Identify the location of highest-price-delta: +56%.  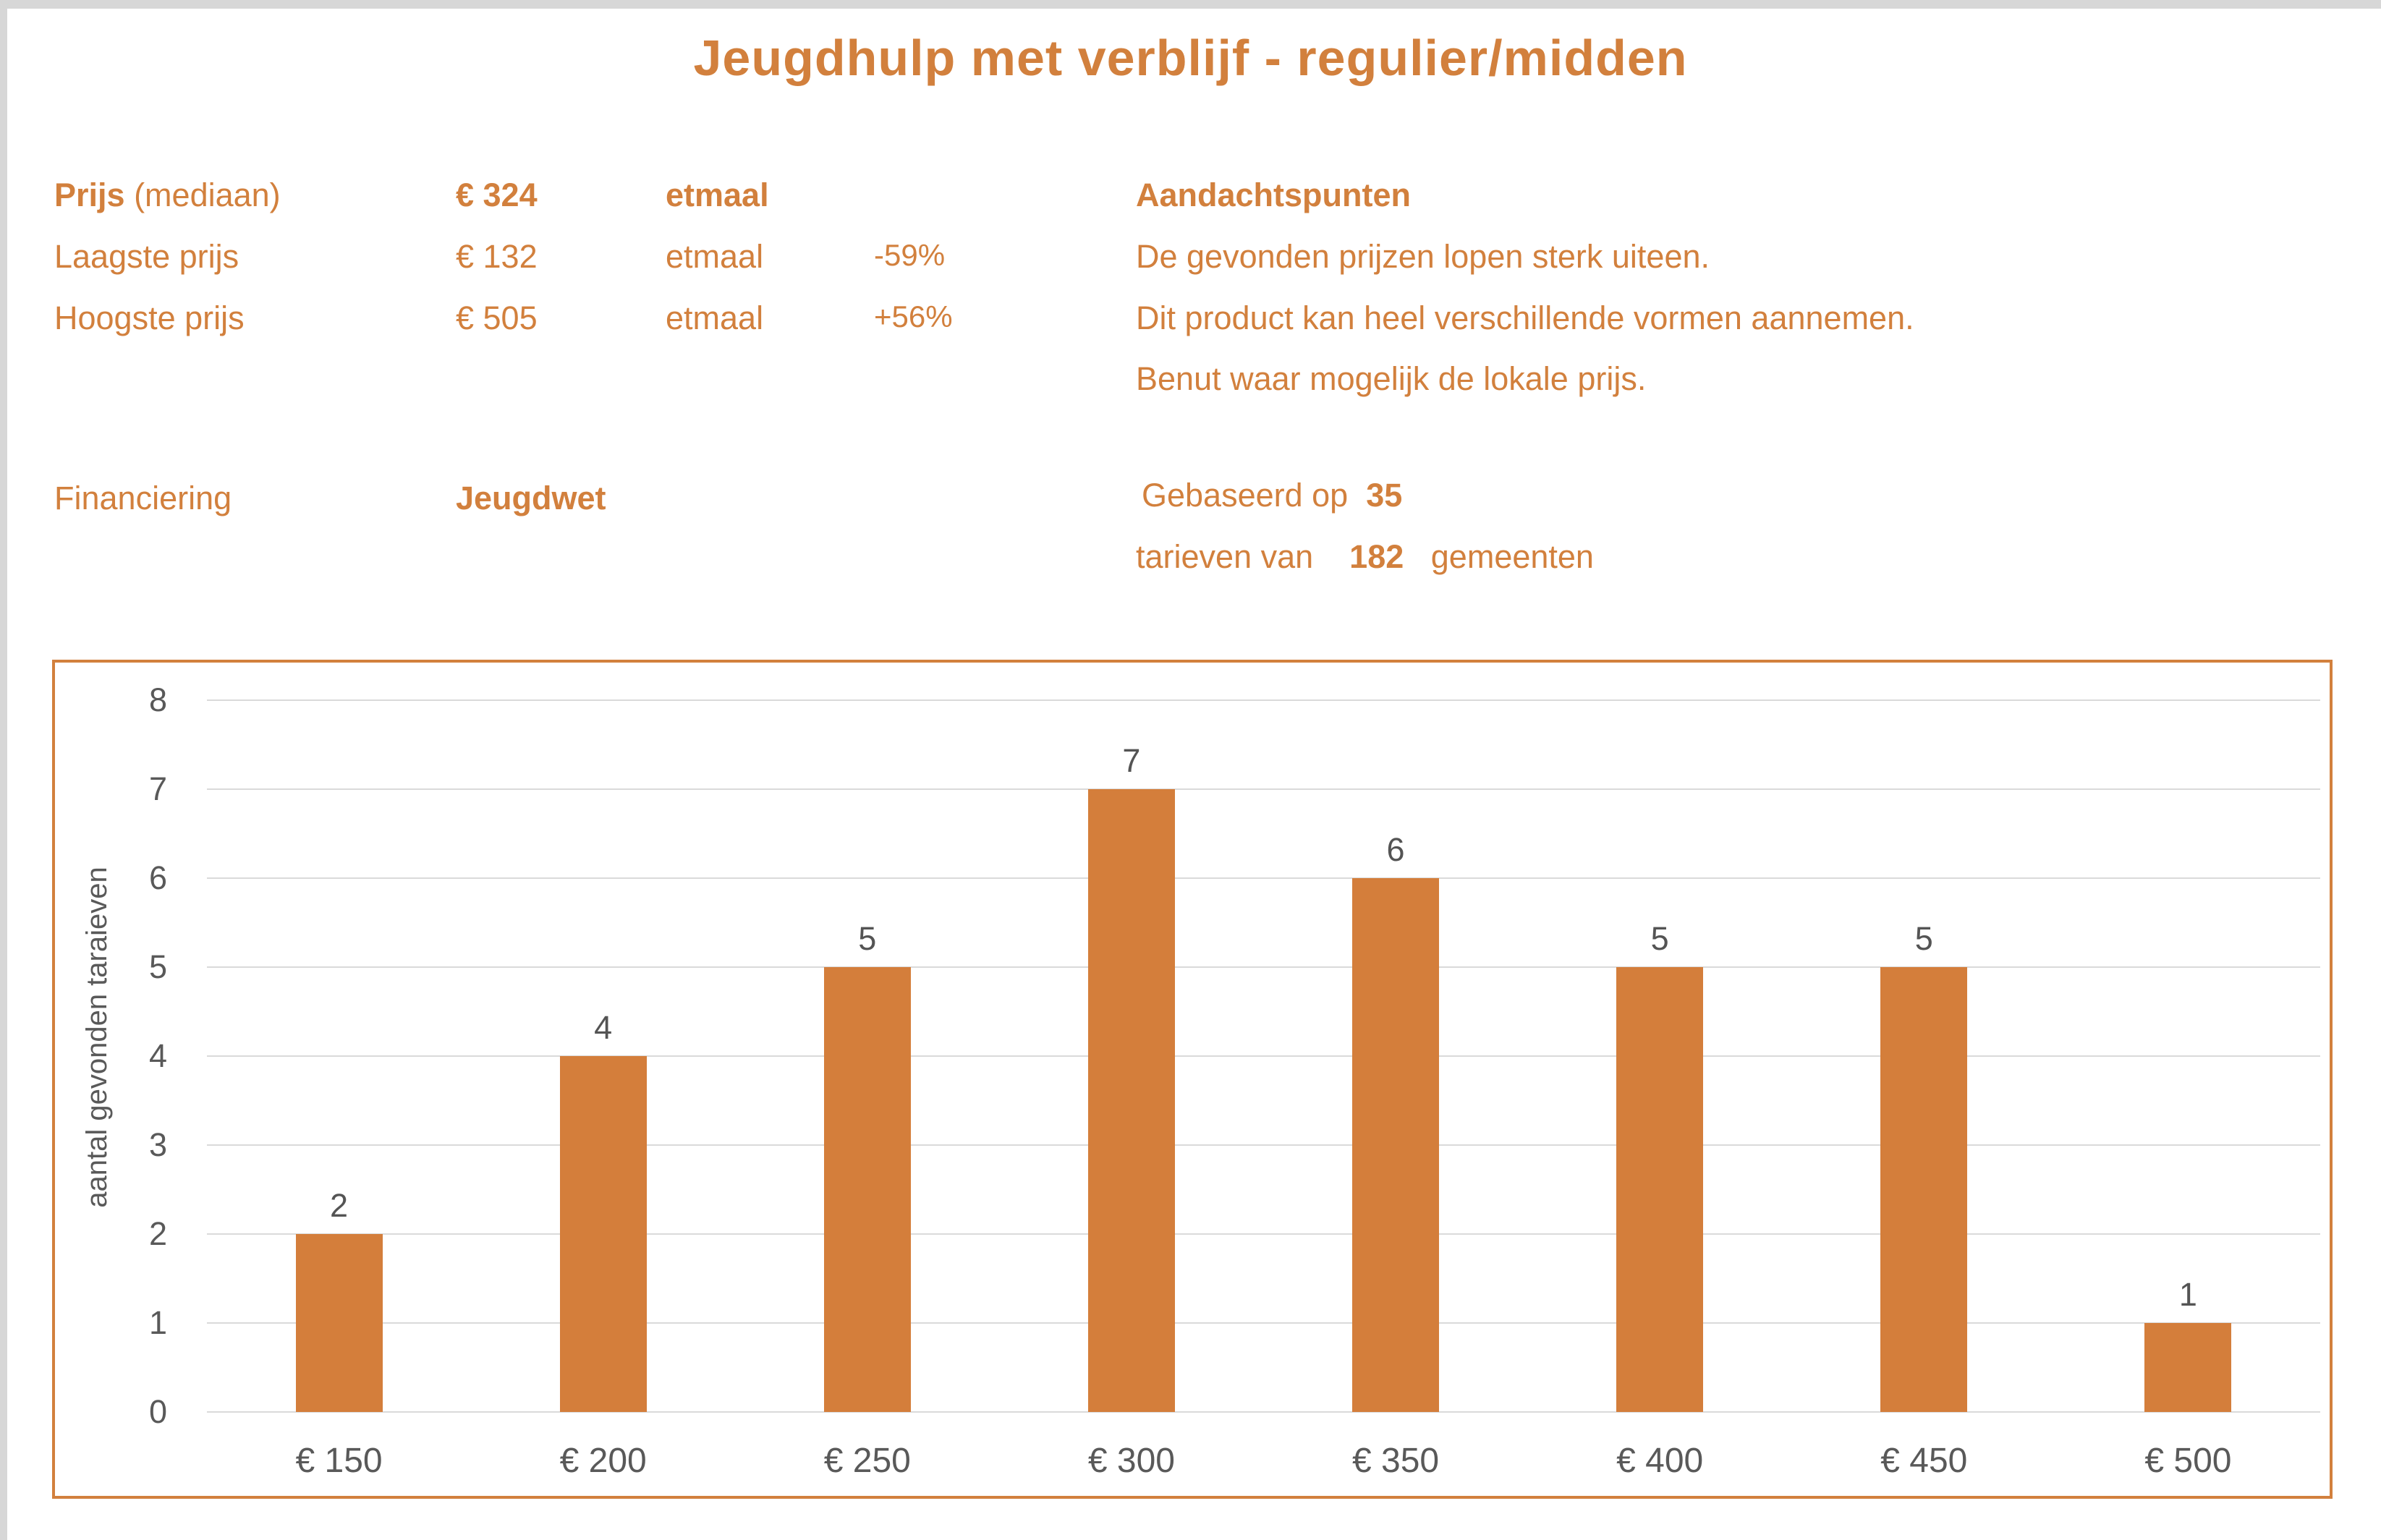
(913, 316).